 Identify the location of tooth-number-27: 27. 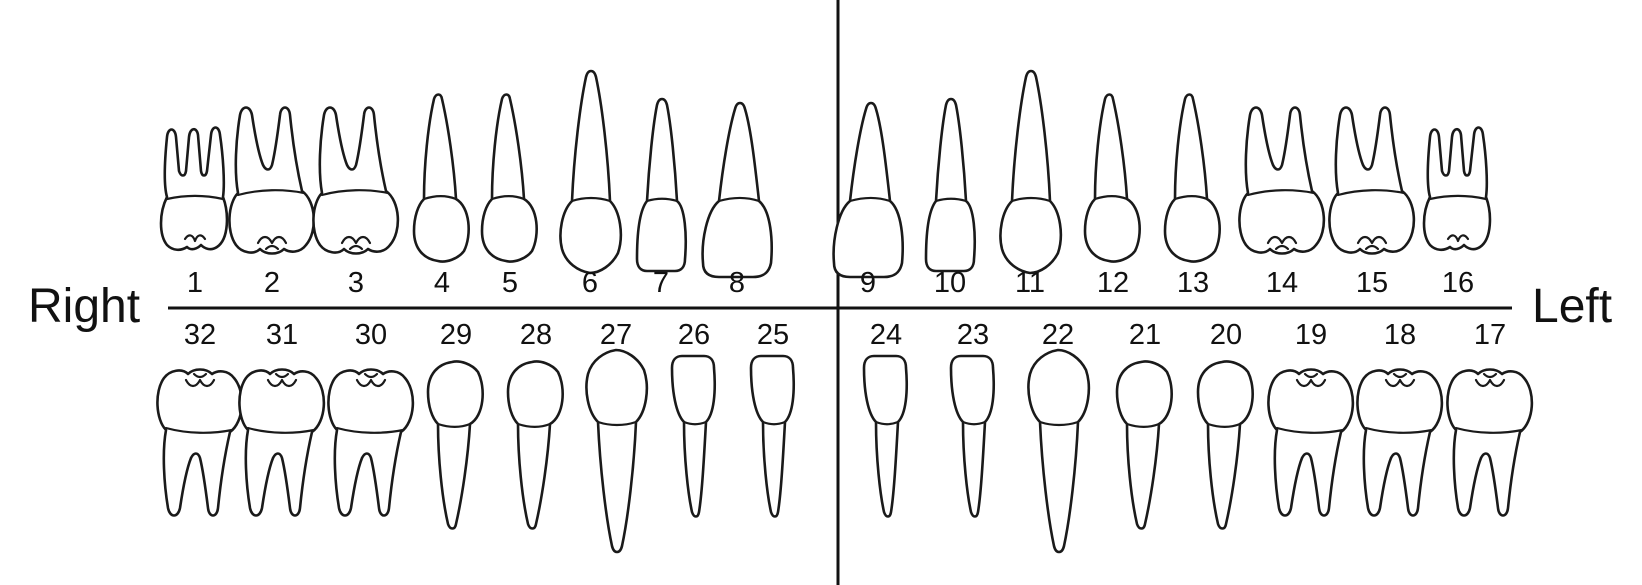
(616, 335).